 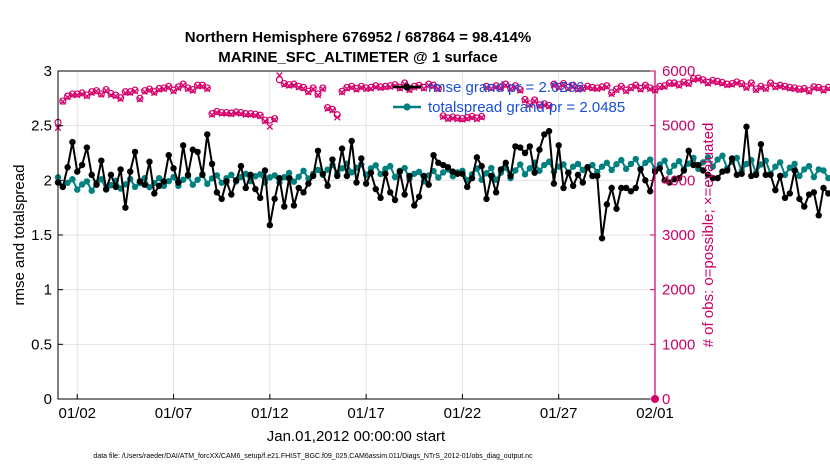 I want to click on y-left-tick-label: 1.5, so click(x=41, y=235).